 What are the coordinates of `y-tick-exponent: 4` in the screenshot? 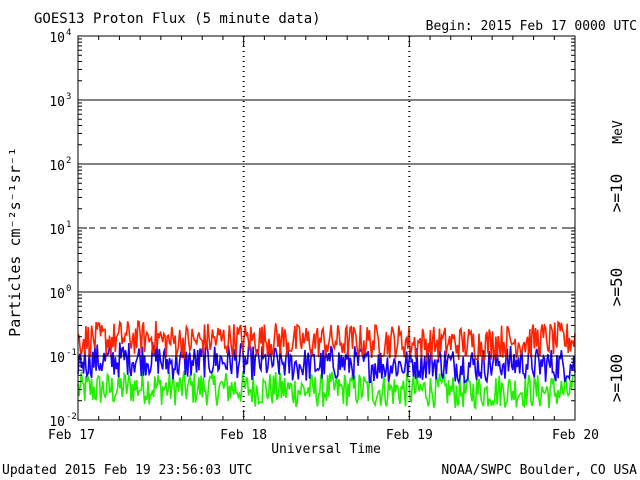 It's located at (68, 33).